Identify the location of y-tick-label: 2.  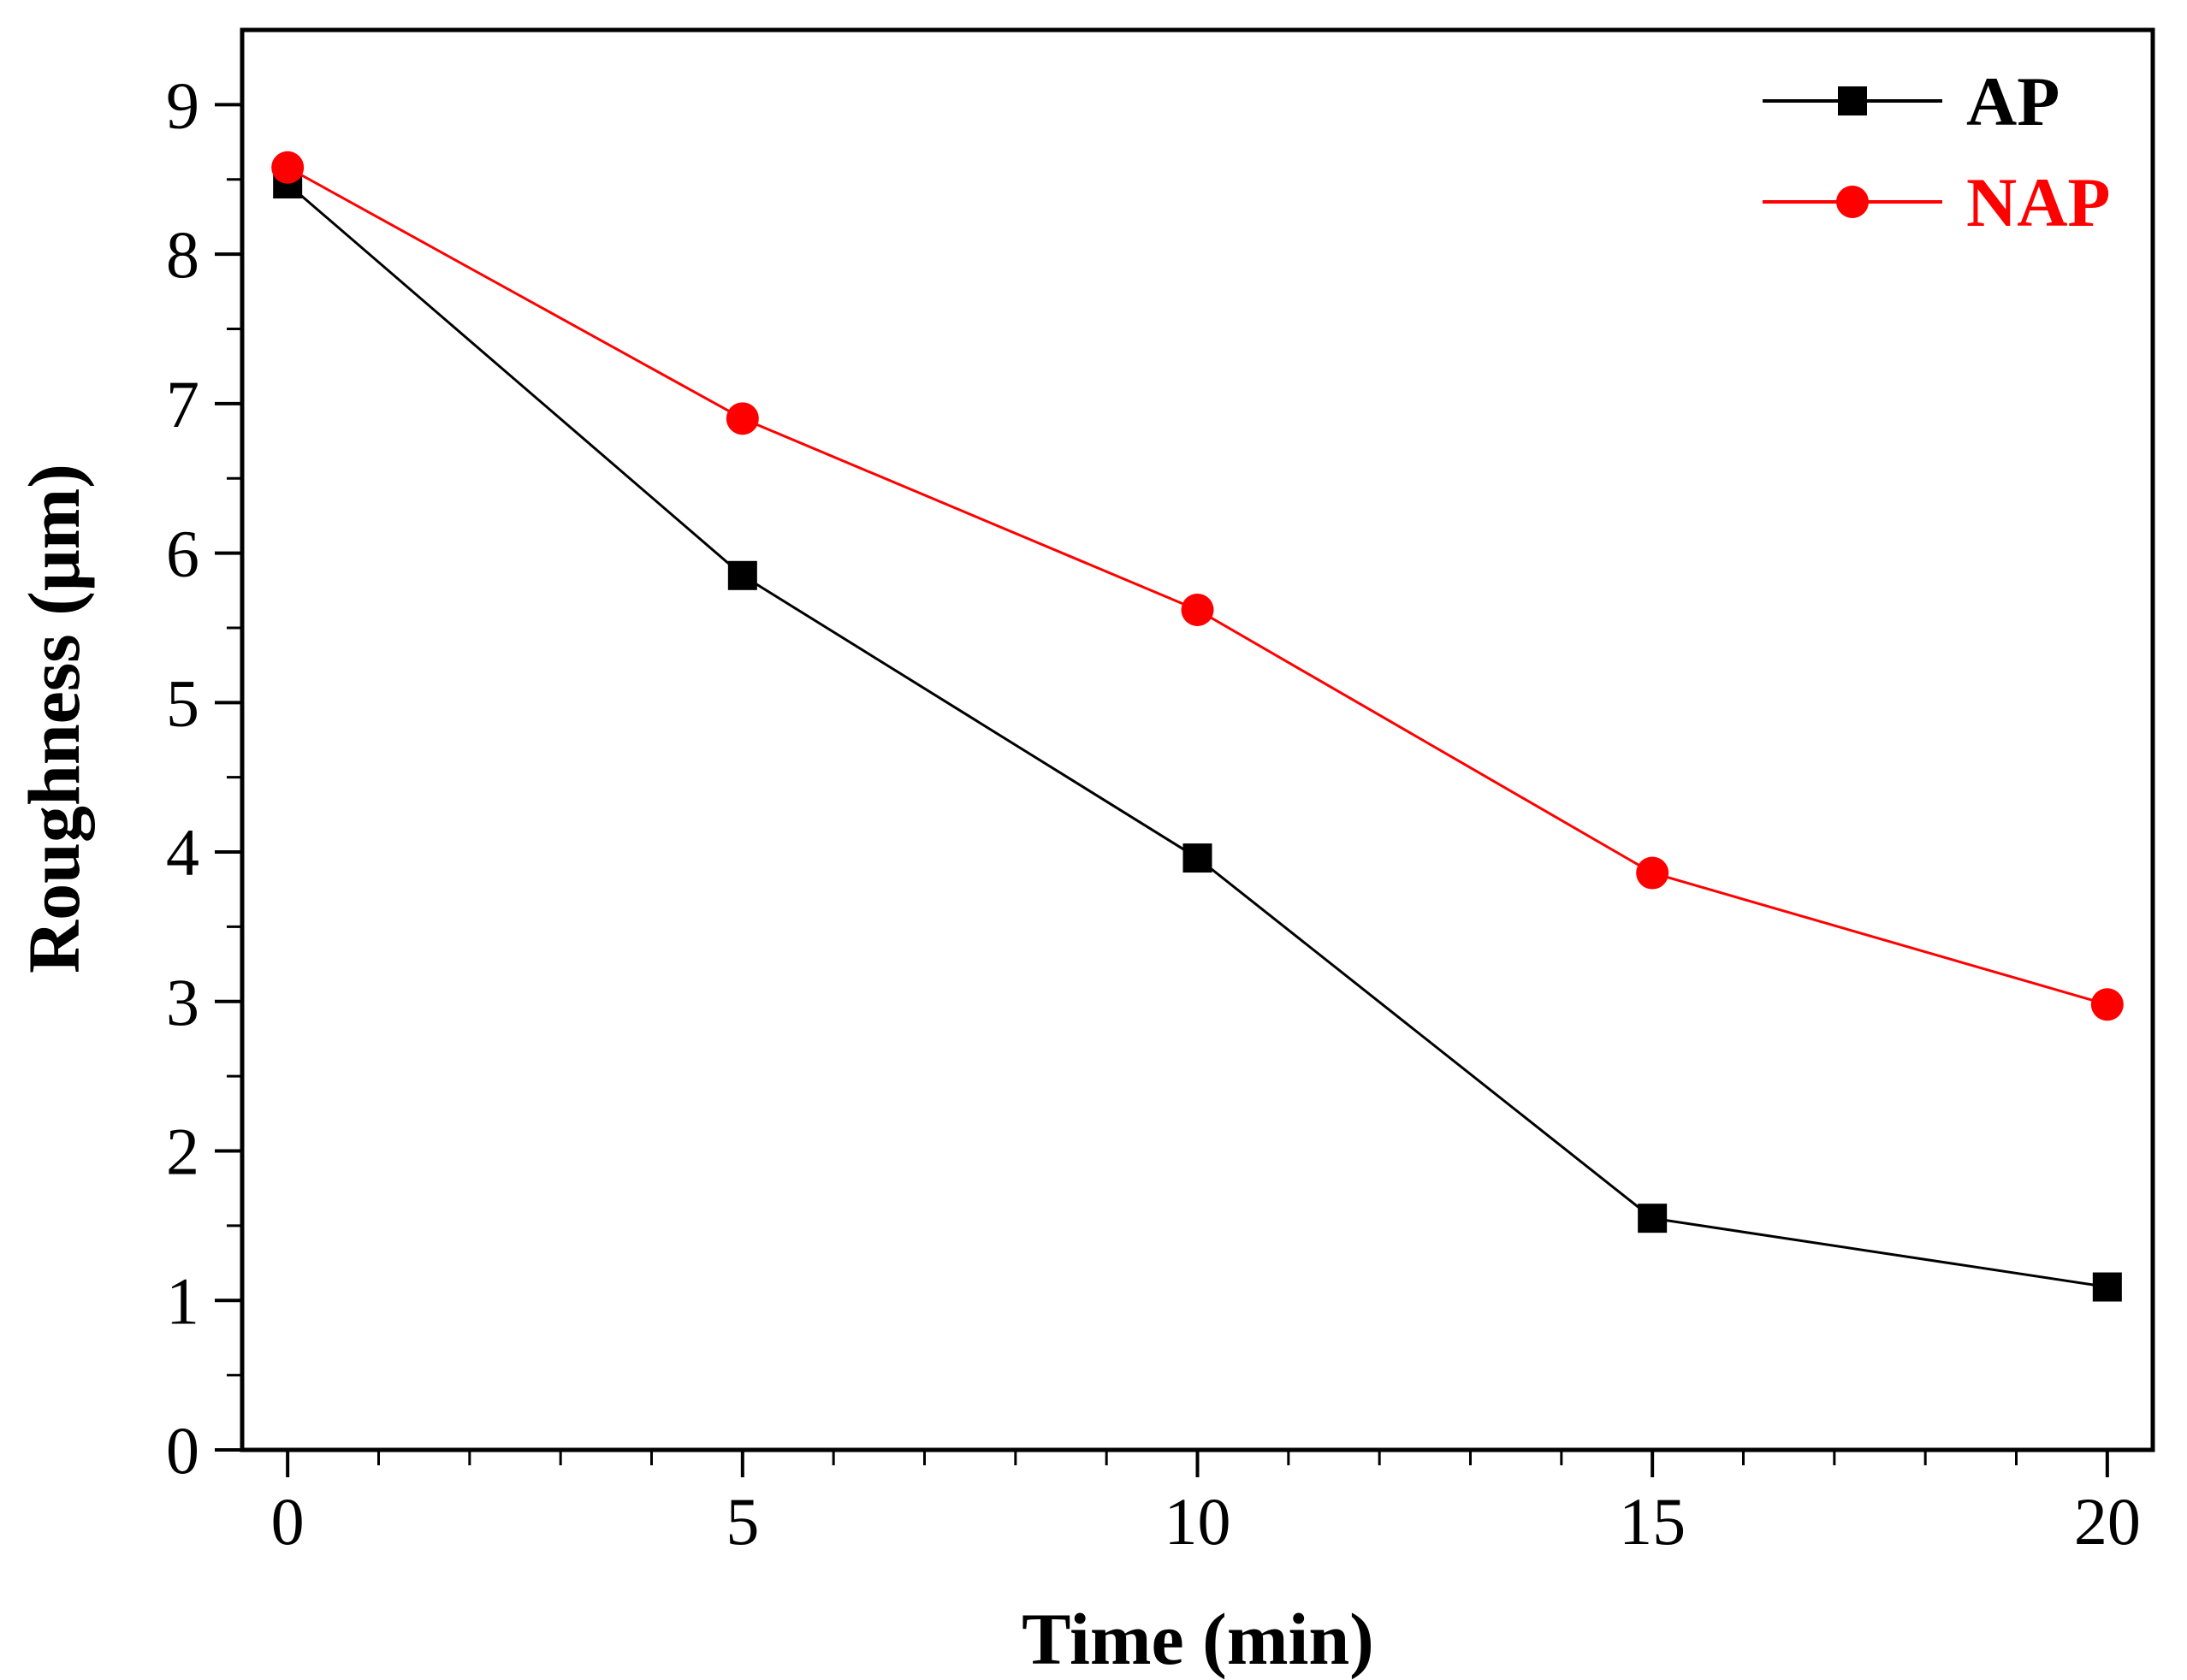
(182, 1152).